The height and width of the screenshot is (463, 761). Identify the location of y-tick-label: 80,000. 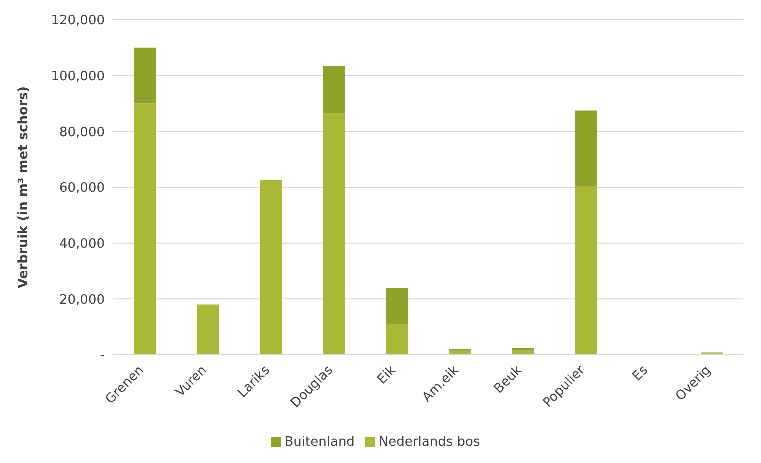
(82, 132).